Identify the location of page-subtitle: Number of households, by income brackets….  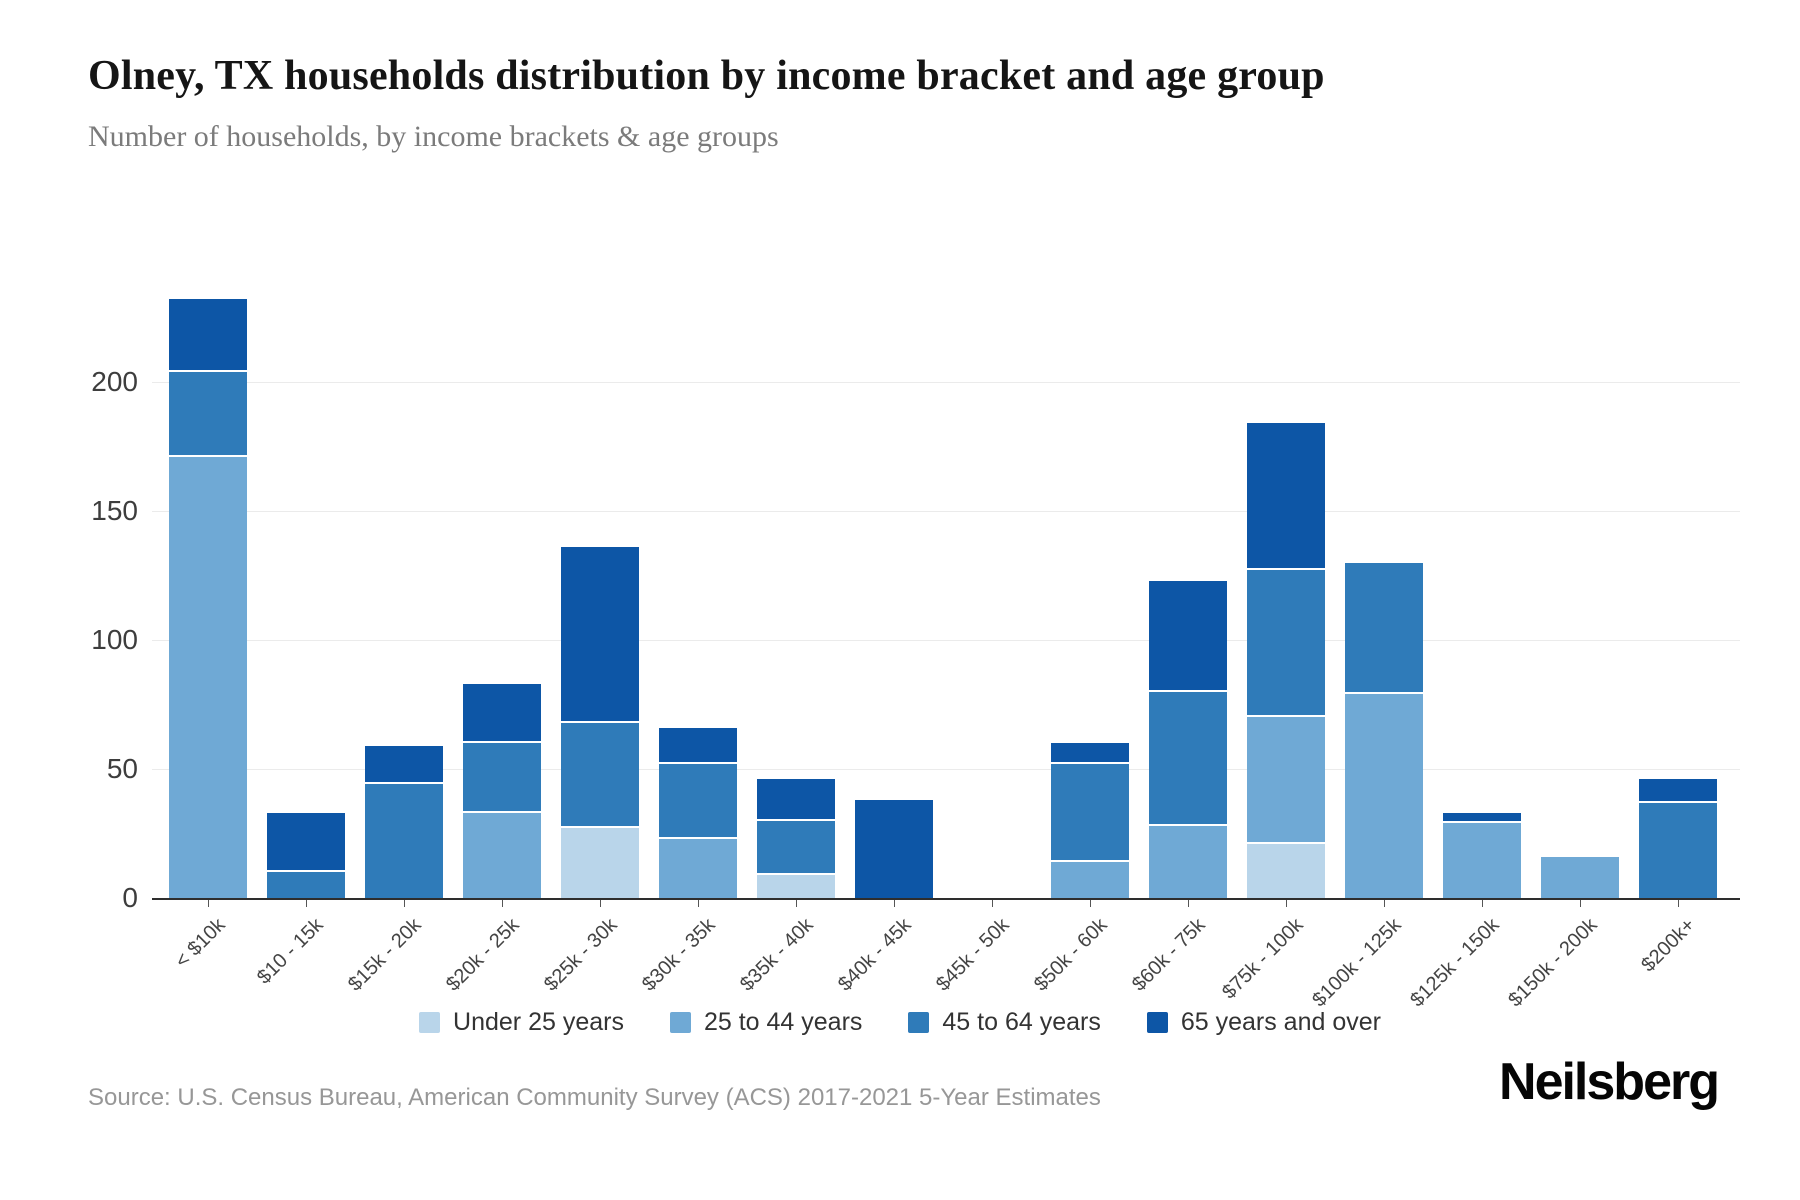
(433, 136).